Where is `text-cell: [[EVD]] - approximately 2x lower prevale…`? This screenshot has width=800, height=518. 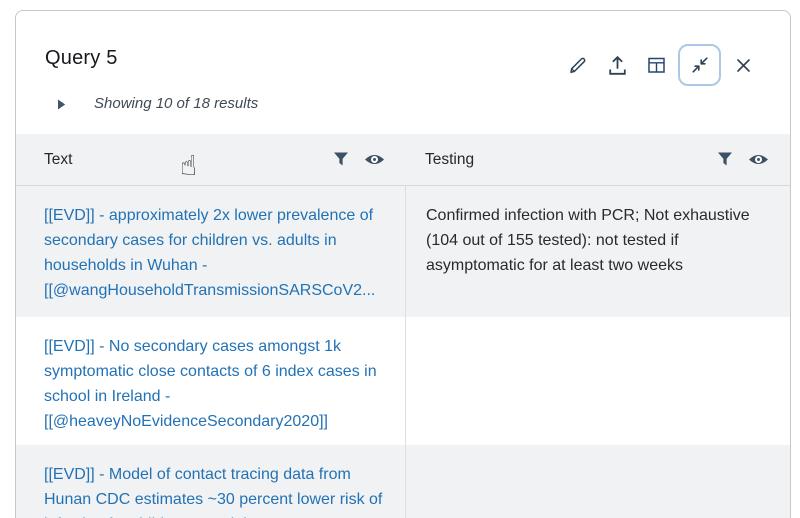 text-cell: [[EVD]] - approximately 2x lower prevale… is located at coordinates (210, 251).